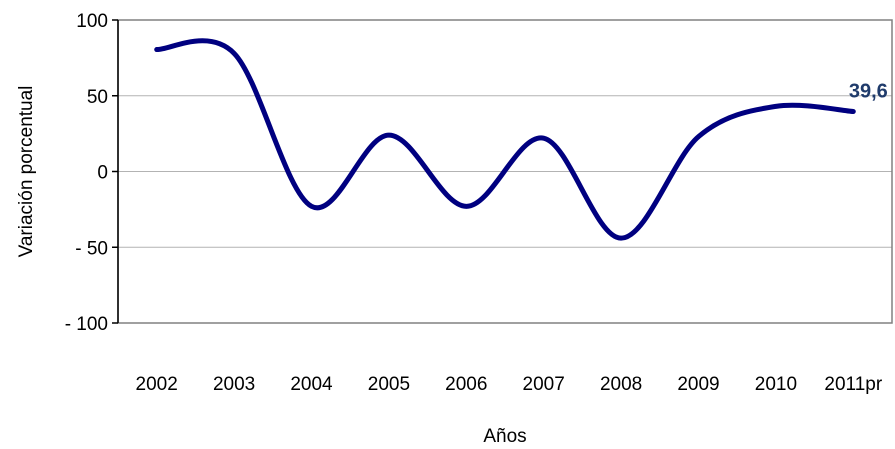 The height and width of the screenshot is (449, 895). What do you see at coordinates (868, 92) in the screenshot?
I see `last-value-label: 39,6` at bounding box center [868, 92].